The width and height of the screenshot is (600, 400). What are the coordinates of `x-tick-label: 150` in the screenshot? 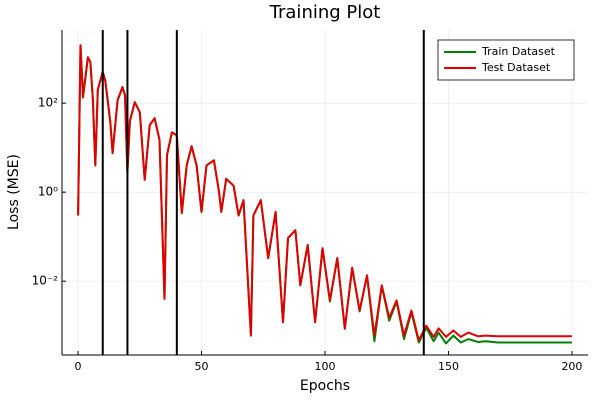 It's located at (448, 366).